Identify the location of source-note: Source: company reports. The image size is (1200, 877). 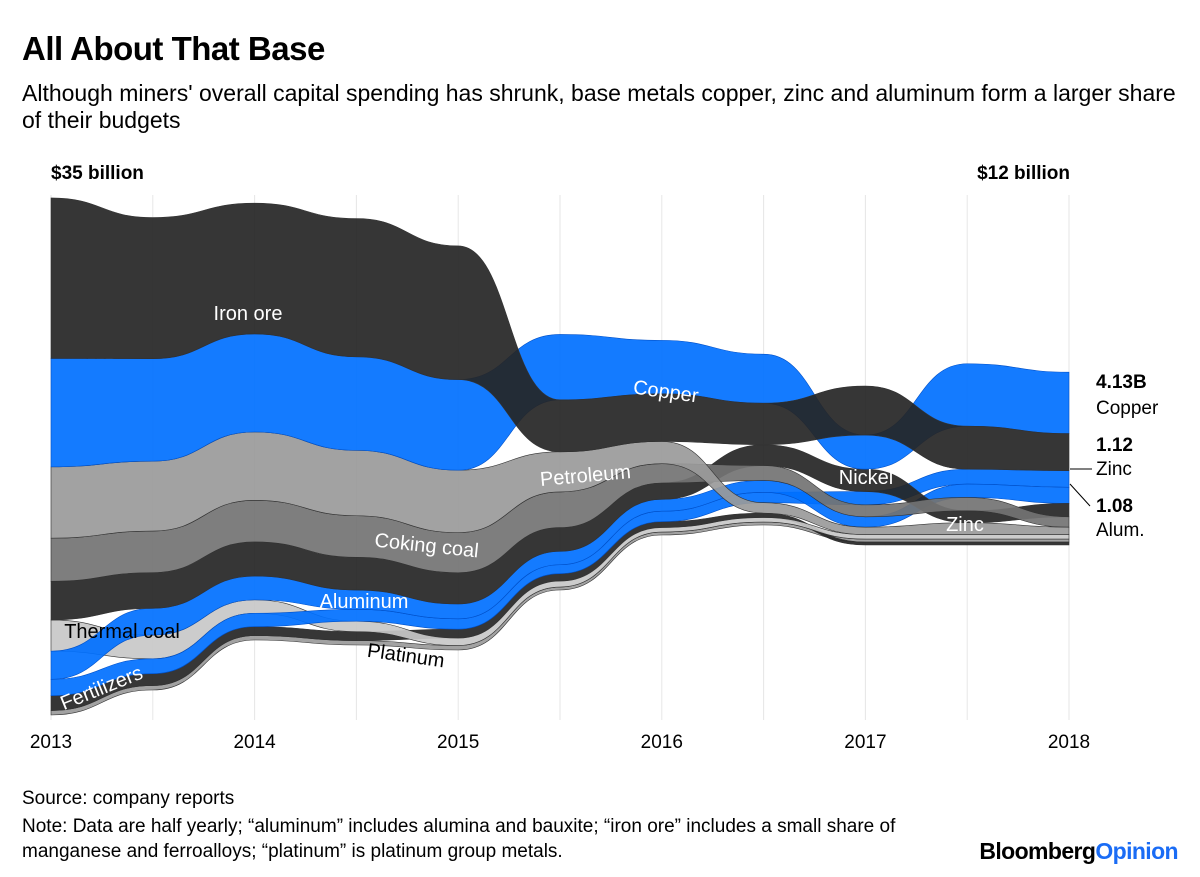
(128, 798).